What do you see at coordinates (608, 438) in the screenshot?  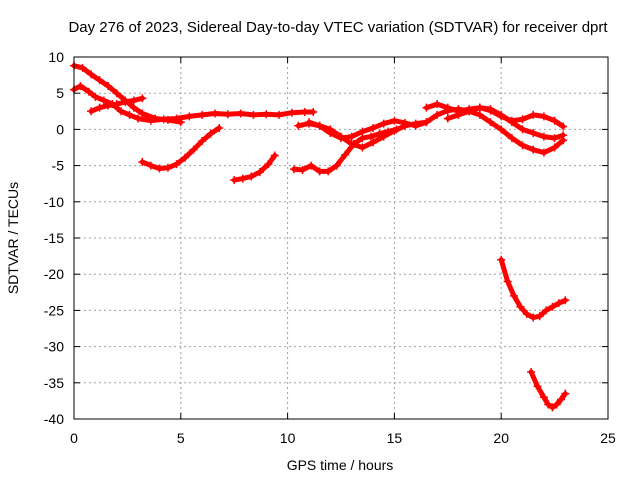 I see `x-tick-label: 25` at bounding box center [608, 438].